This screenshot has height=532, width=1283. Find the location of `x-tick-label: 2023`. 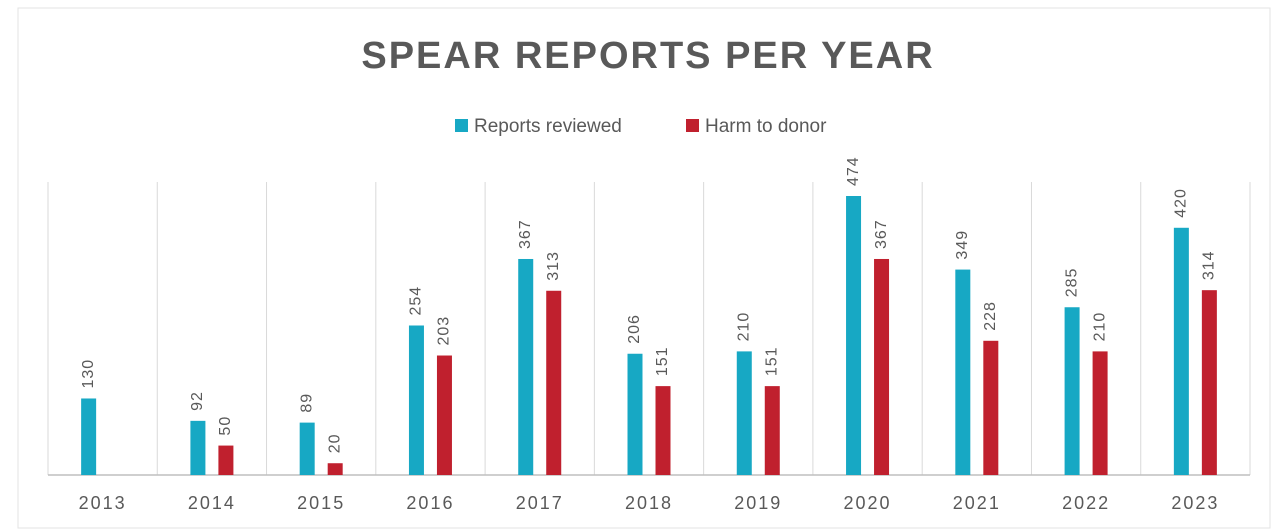

x-tick-label: 2023 is located at coordinates (1195, 503).